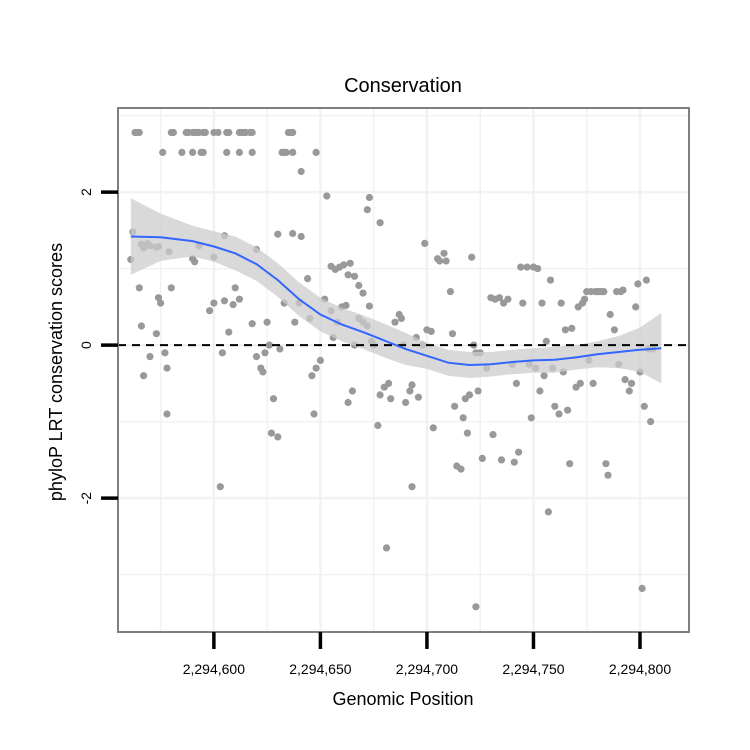 The height and width of the screenshot is (750, 750). Describe the element at coordinates (98, 346) in the screenshot. I see `y-axis: -2 0 2` at that location.